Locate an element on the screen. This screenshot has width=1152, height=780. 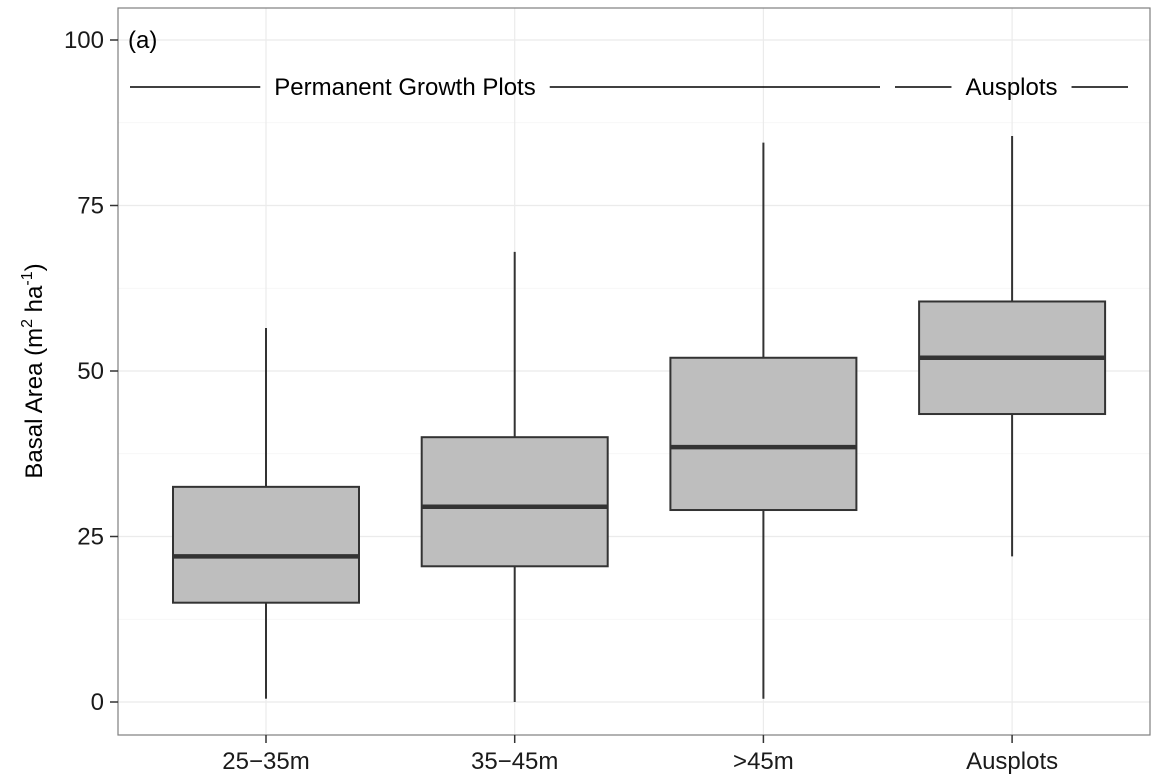
group-label: Ausplots is located at coordinates (1011, 87).